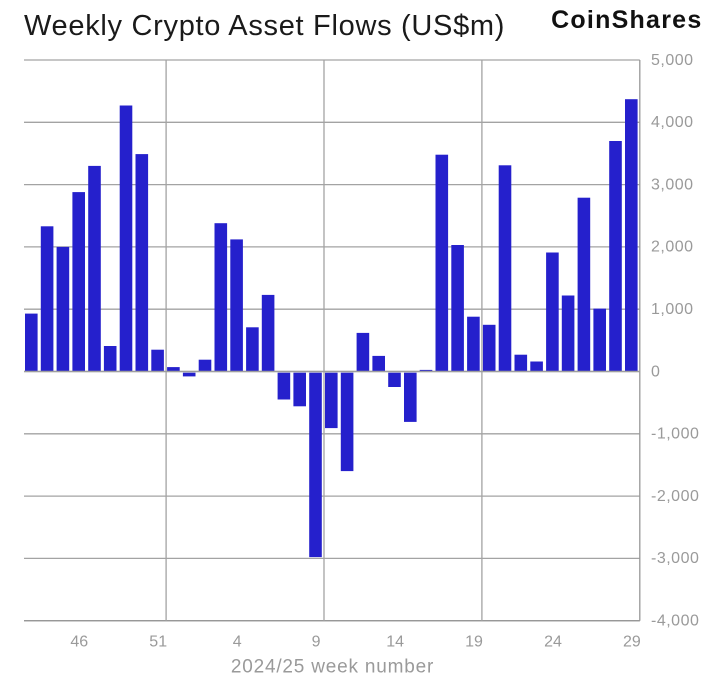  Describe the element at coordinates (672, 309) in the screenshot. I see `svg-text: 1,000` at that location.